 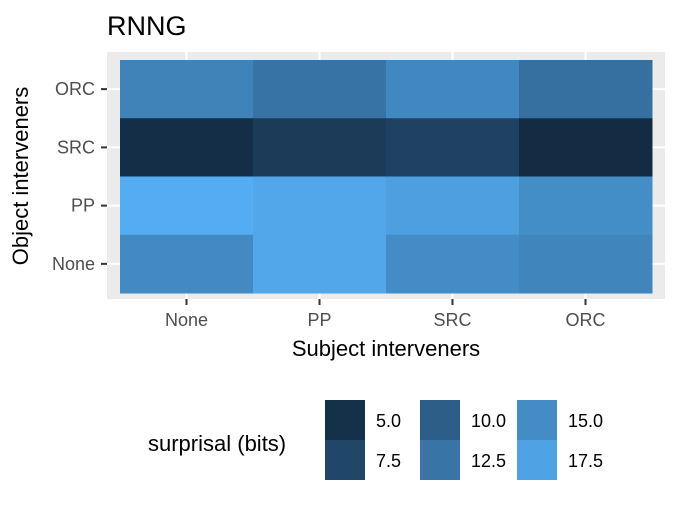 I want to click on x-tick-label: ORC, so click(x=586, y=320).